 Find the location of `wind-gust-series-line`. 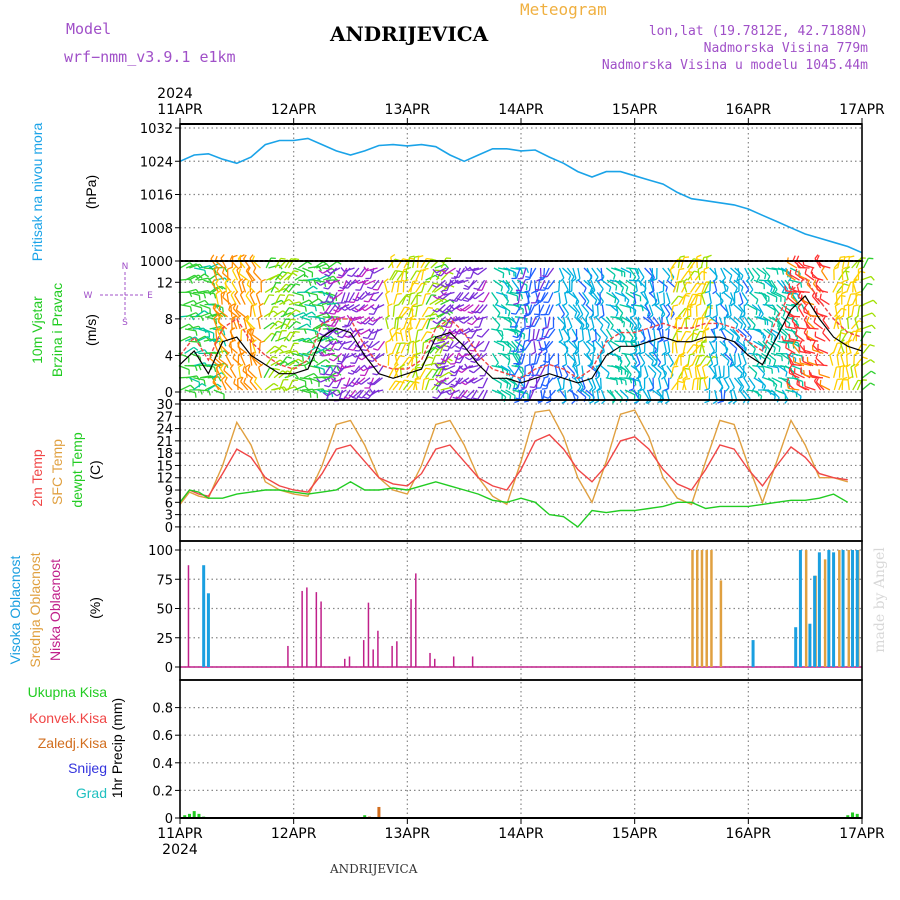

wind-gust-series-line is located at coordinates (521, 328).